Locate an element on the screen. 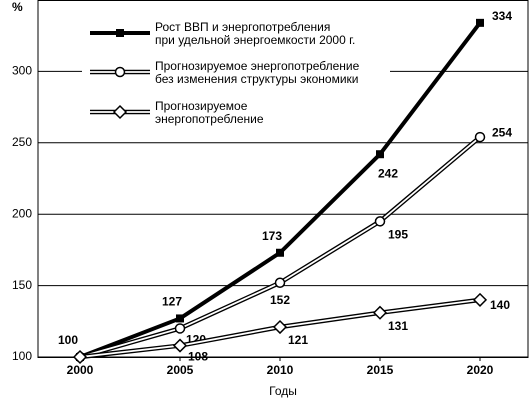 The image size is (531, 400). data-label: 121 is located at coordinates (298, 340).